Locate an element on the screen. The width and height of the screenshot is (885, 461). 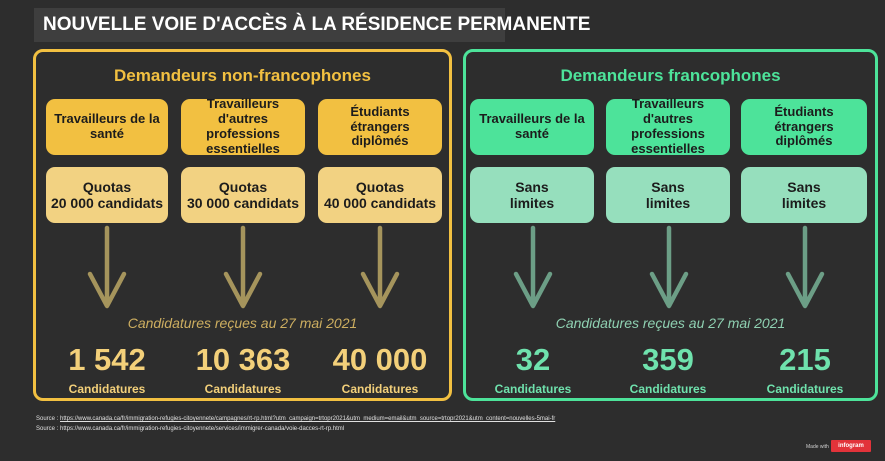
quota-card-students: Sans limites is located at coordinates (804, 195).